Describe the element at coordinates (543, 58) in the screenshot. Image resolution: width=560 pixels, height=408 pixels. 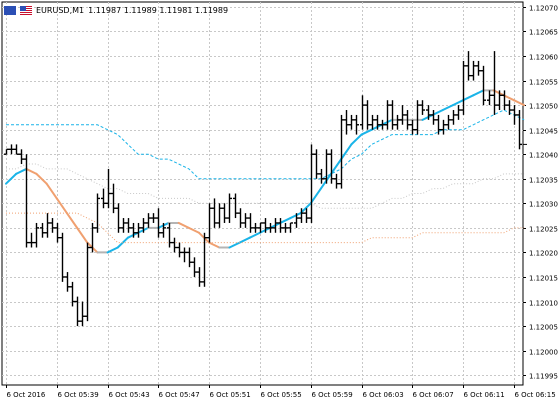
I see `y-tick-label: 1.12060` at that location.